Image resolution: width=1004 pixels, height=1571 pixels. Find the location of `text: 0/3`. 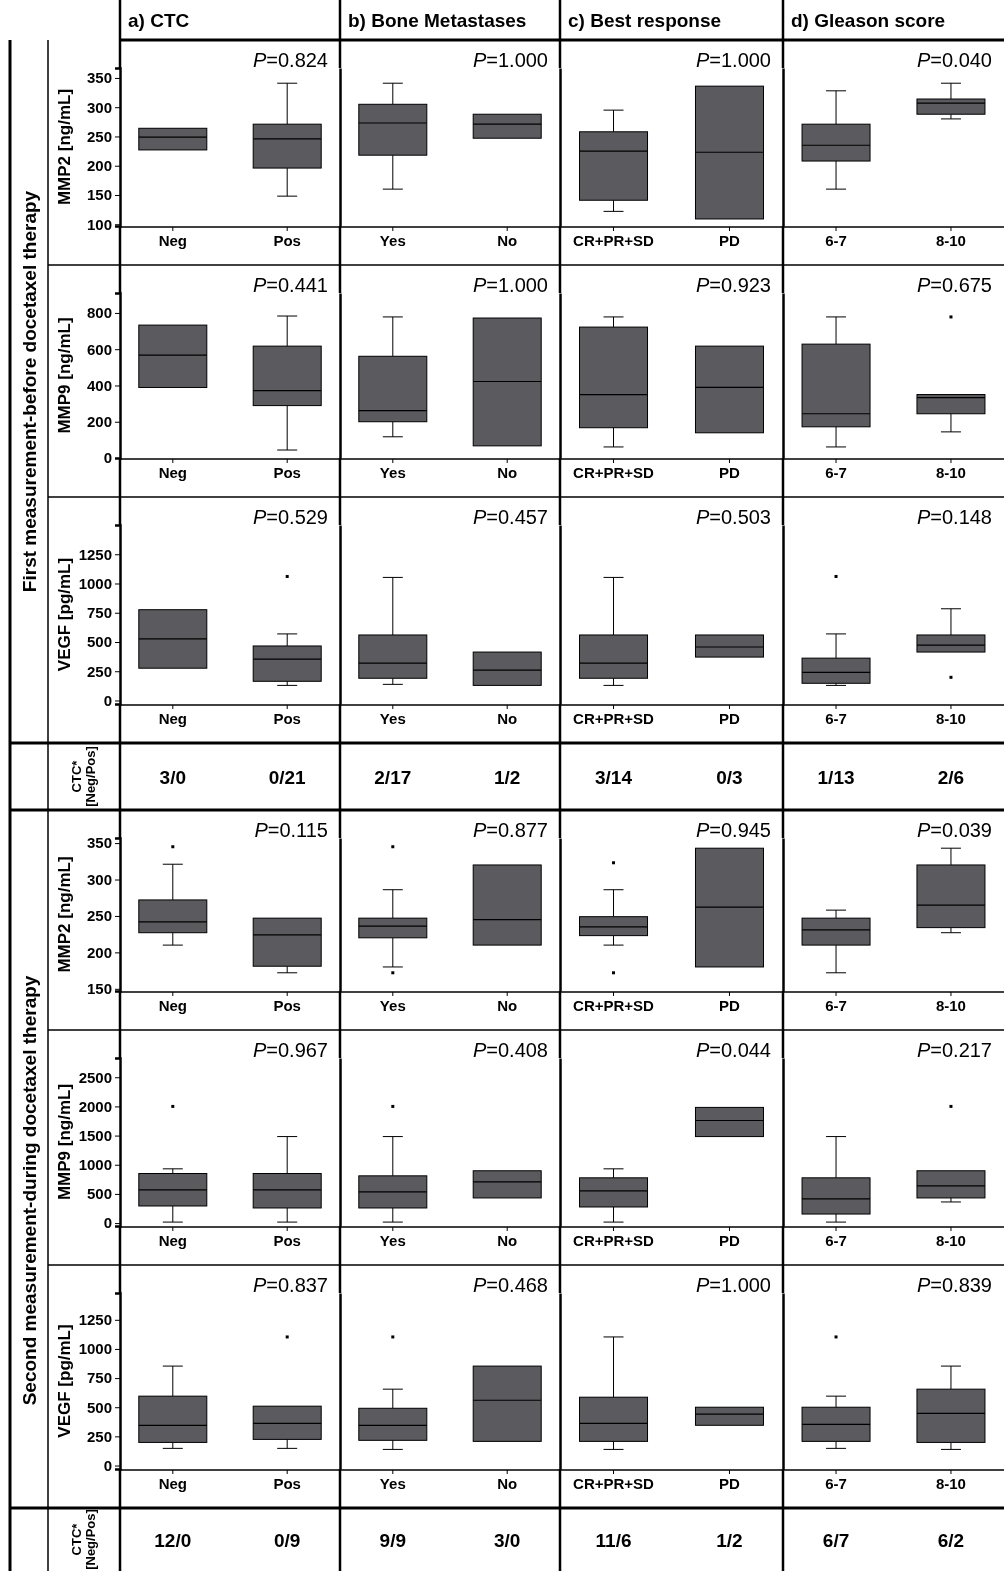

text: 0/3 is located at coordinates (729, 777).